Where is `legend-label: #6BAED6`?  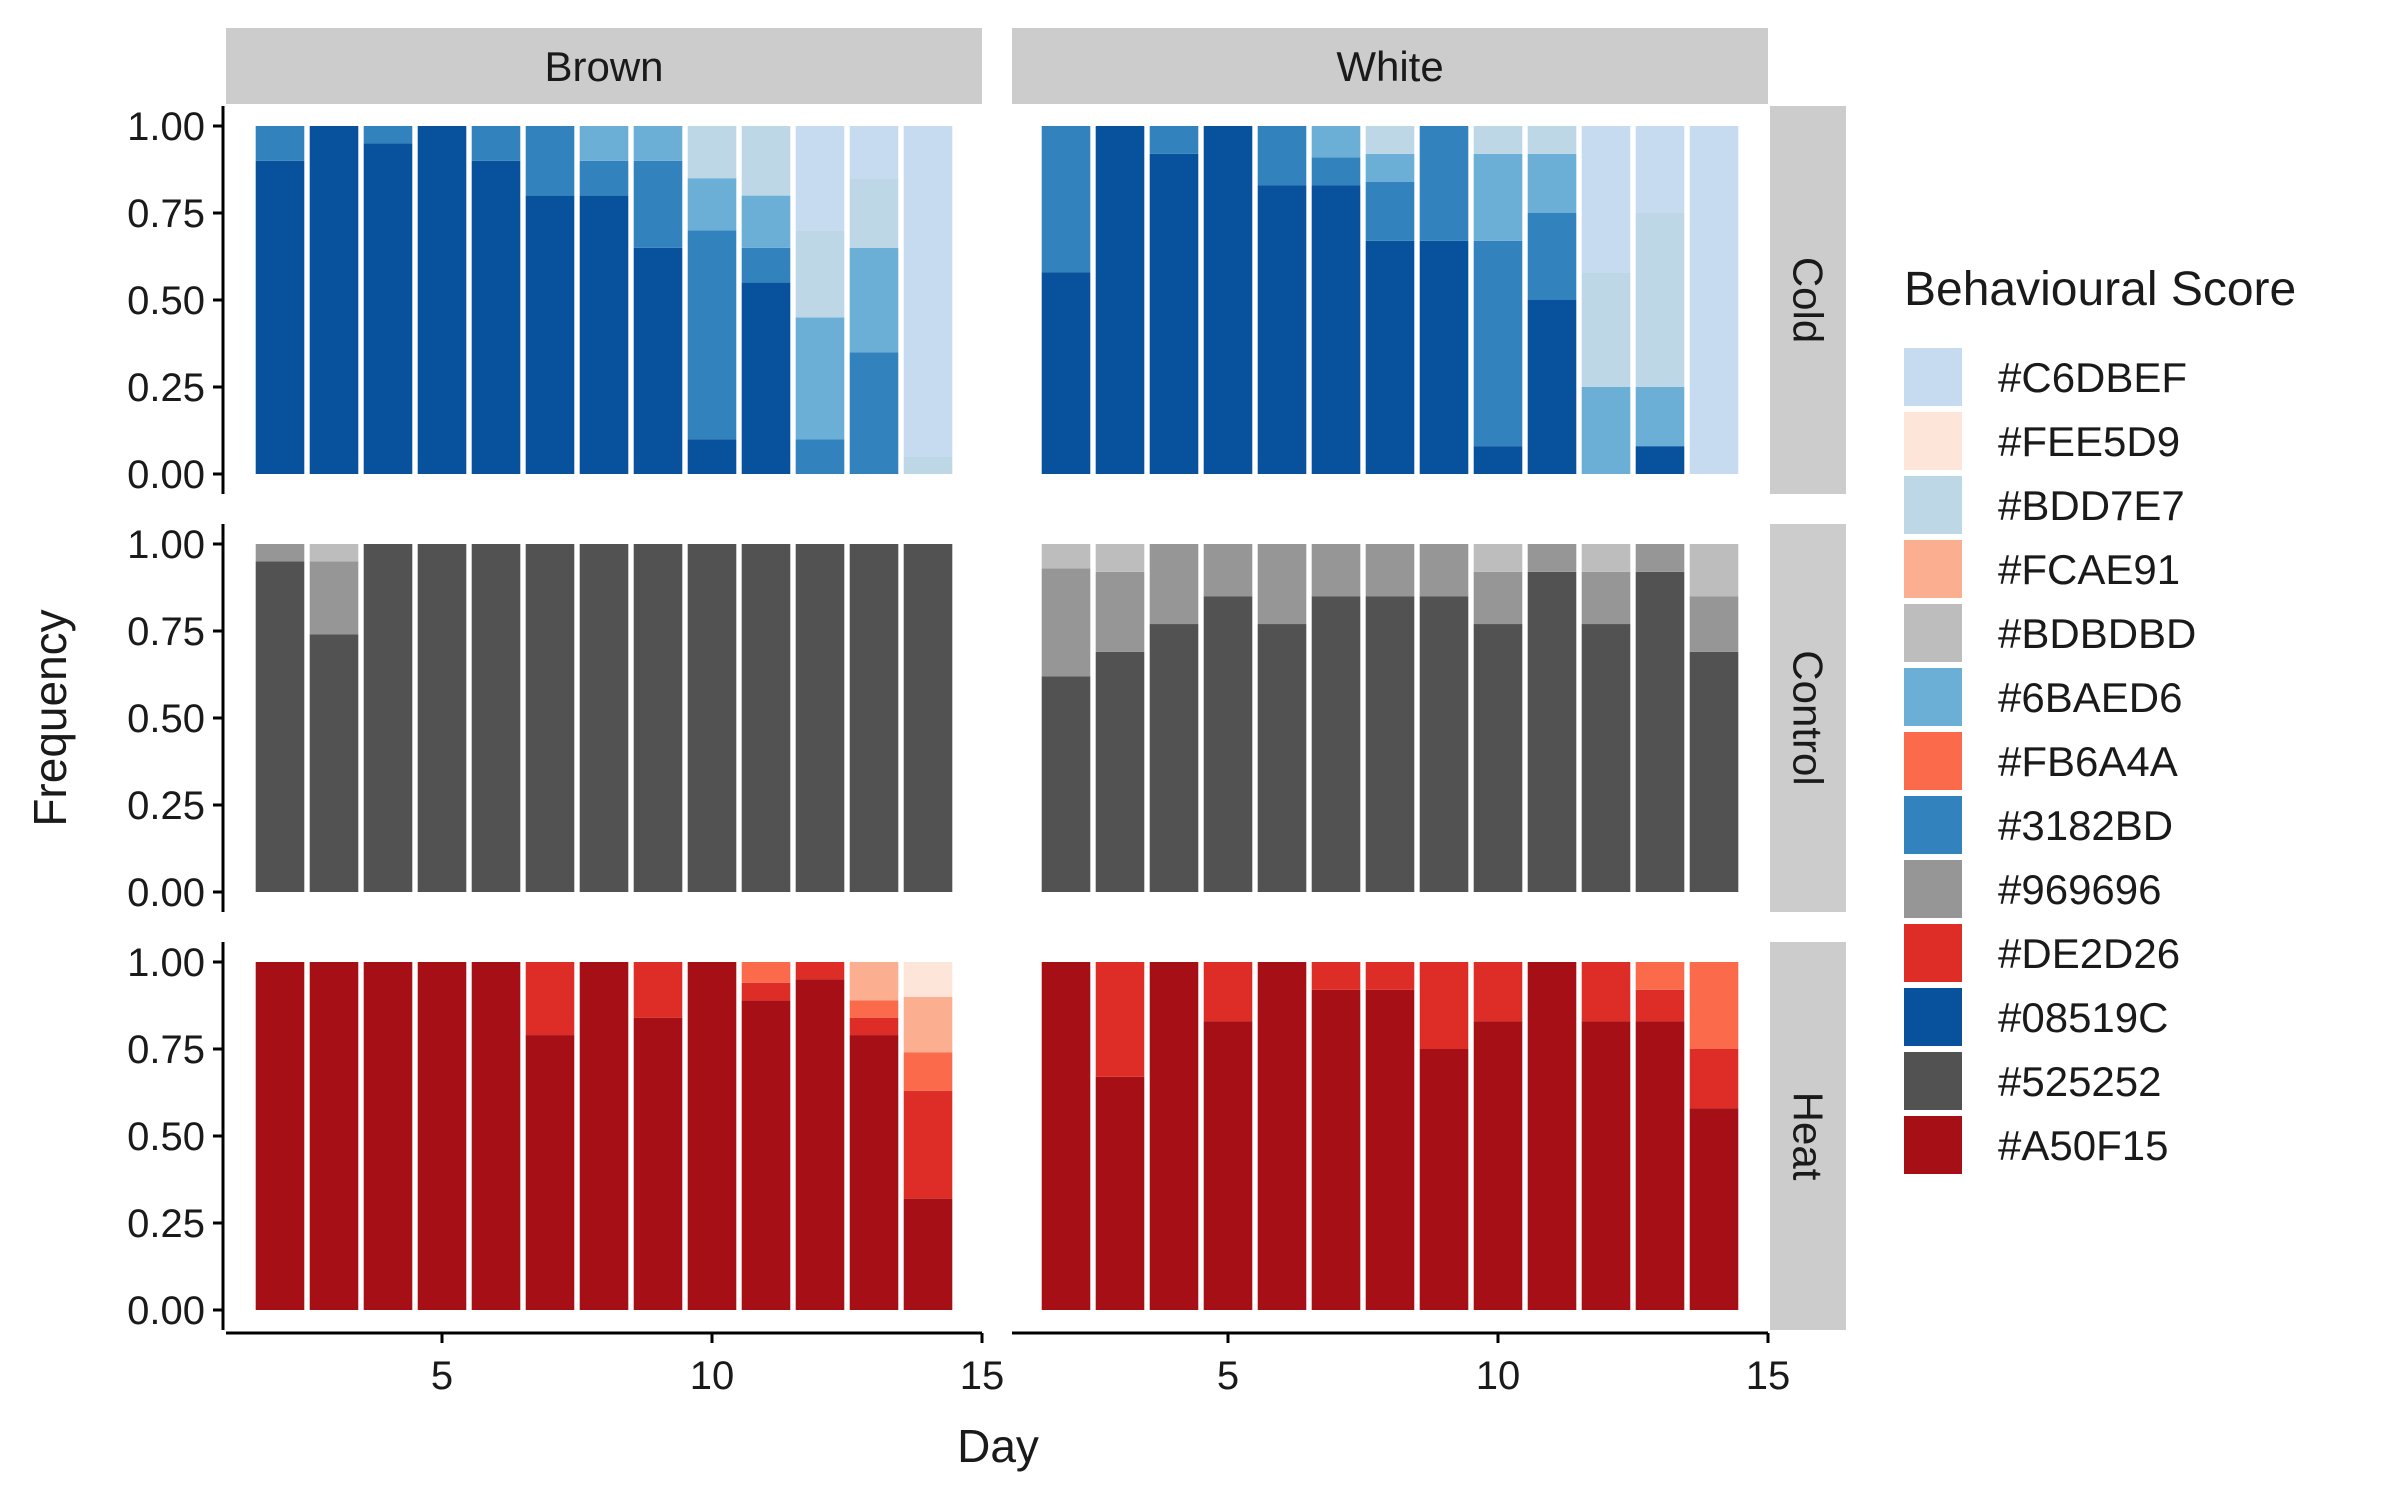 legend-label: #6BAED6 is located at coordinates (2090, 697).